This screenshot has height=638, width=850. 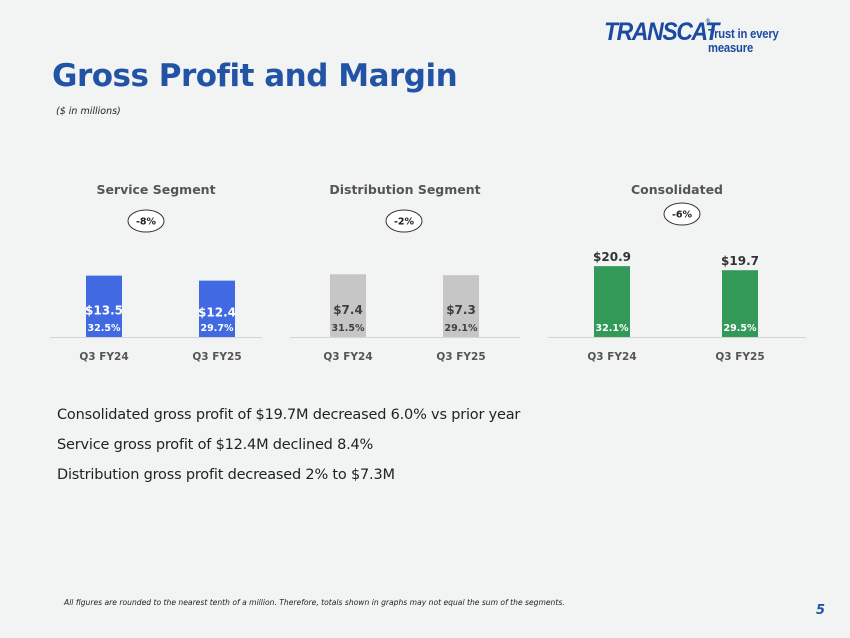 I want to click on bar-value-label: $19.7, so click(x=740, y=261).